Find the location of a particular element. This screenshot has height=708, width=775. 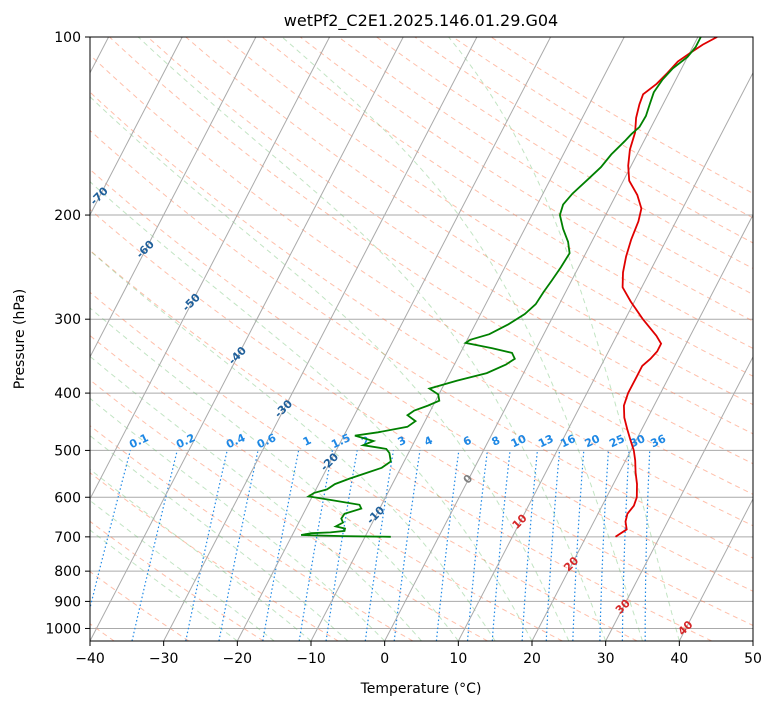

temperature-profile is located at coordinates (666, 287).